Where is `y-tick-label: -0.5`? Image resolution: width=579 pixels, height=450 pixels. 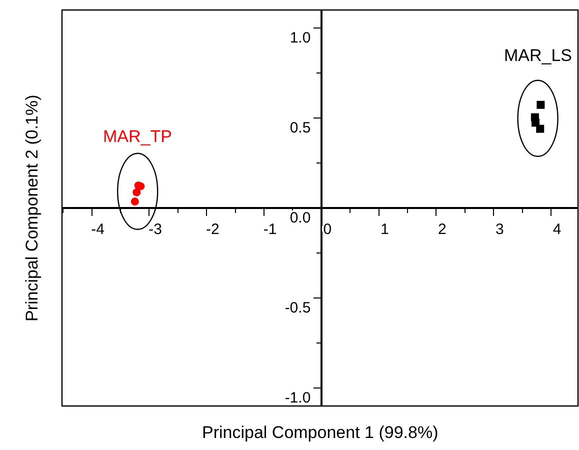 y-tick-label: -0.5 is located at coordinates (297, 307).